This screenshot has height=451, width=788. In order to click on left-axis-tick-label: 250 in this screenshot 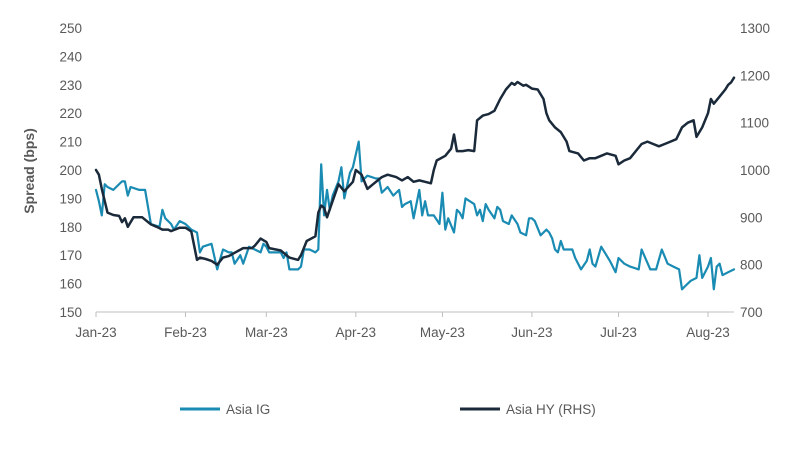, I will do `click(70, 28)`.